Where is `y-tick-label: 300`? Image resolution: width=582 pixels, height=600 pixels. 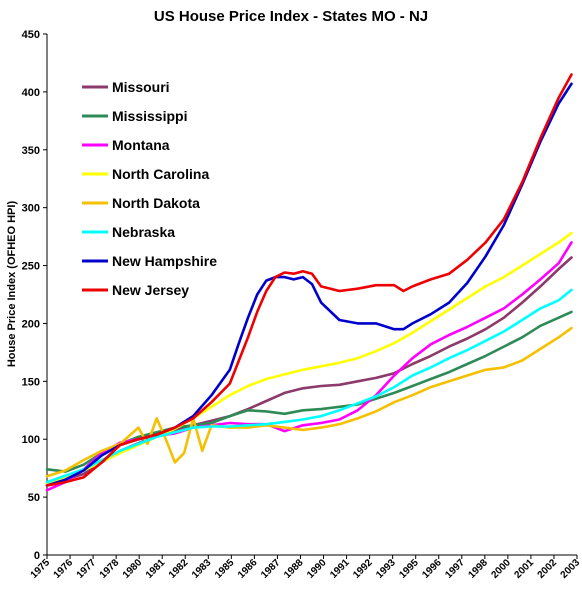 y-tick-label: 300 is located at coordinates (31, 209).